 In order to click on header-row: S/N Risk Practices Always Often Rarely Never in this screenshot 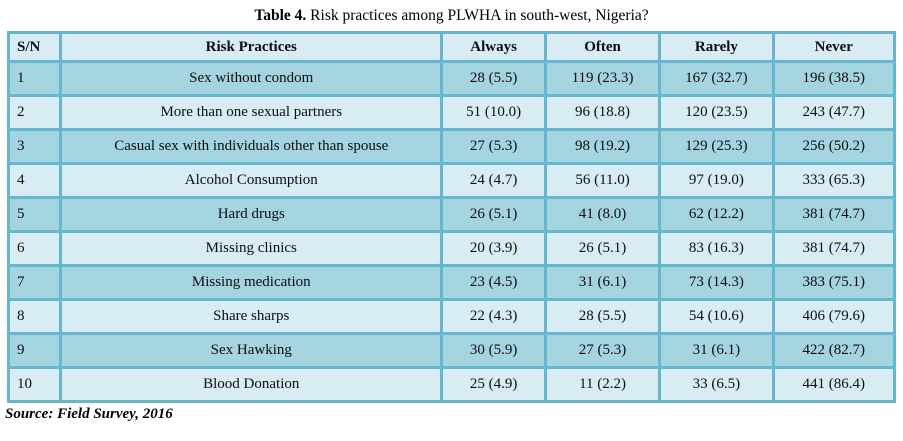, I will do `click(451, 47)`.